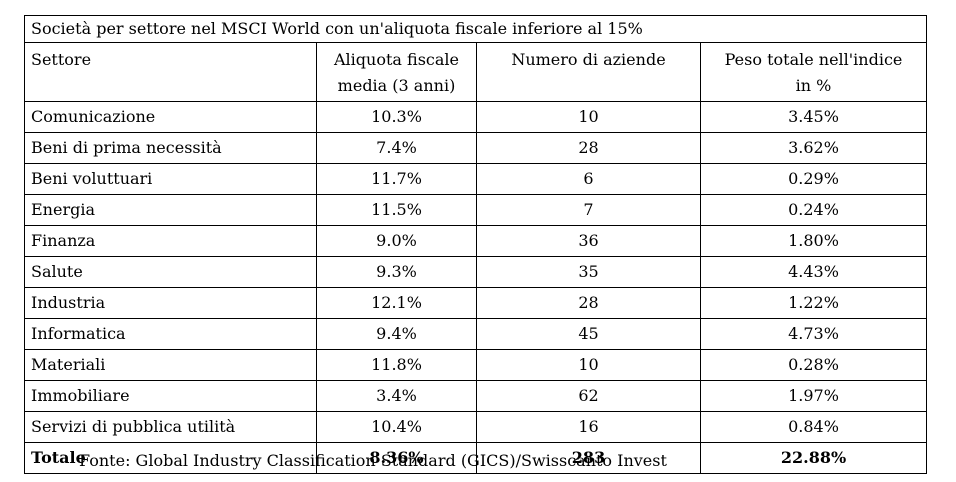 The height and width of the screenshot is (482, 956). Describe the element at coordinates (588, 334) in the screenshot. I see `cell-companies: 45` at that location.